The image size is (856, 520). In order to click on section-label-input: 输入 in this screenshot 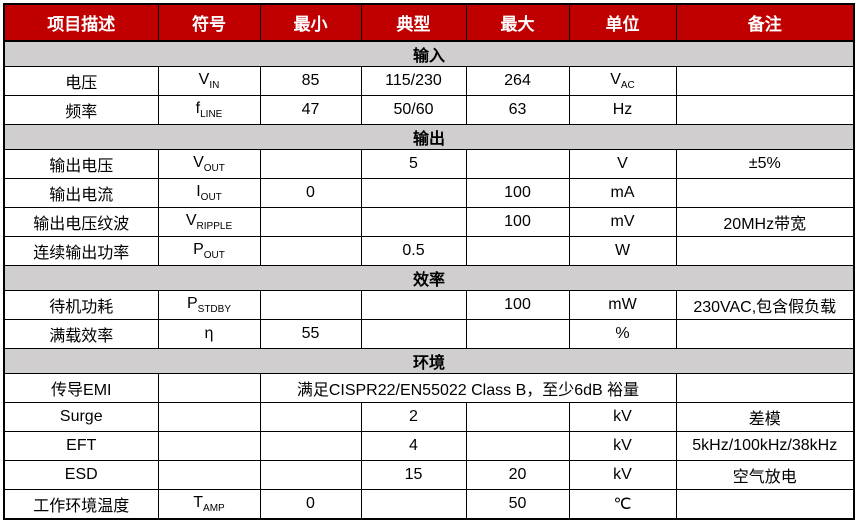, I will do `click(429, 53)`.